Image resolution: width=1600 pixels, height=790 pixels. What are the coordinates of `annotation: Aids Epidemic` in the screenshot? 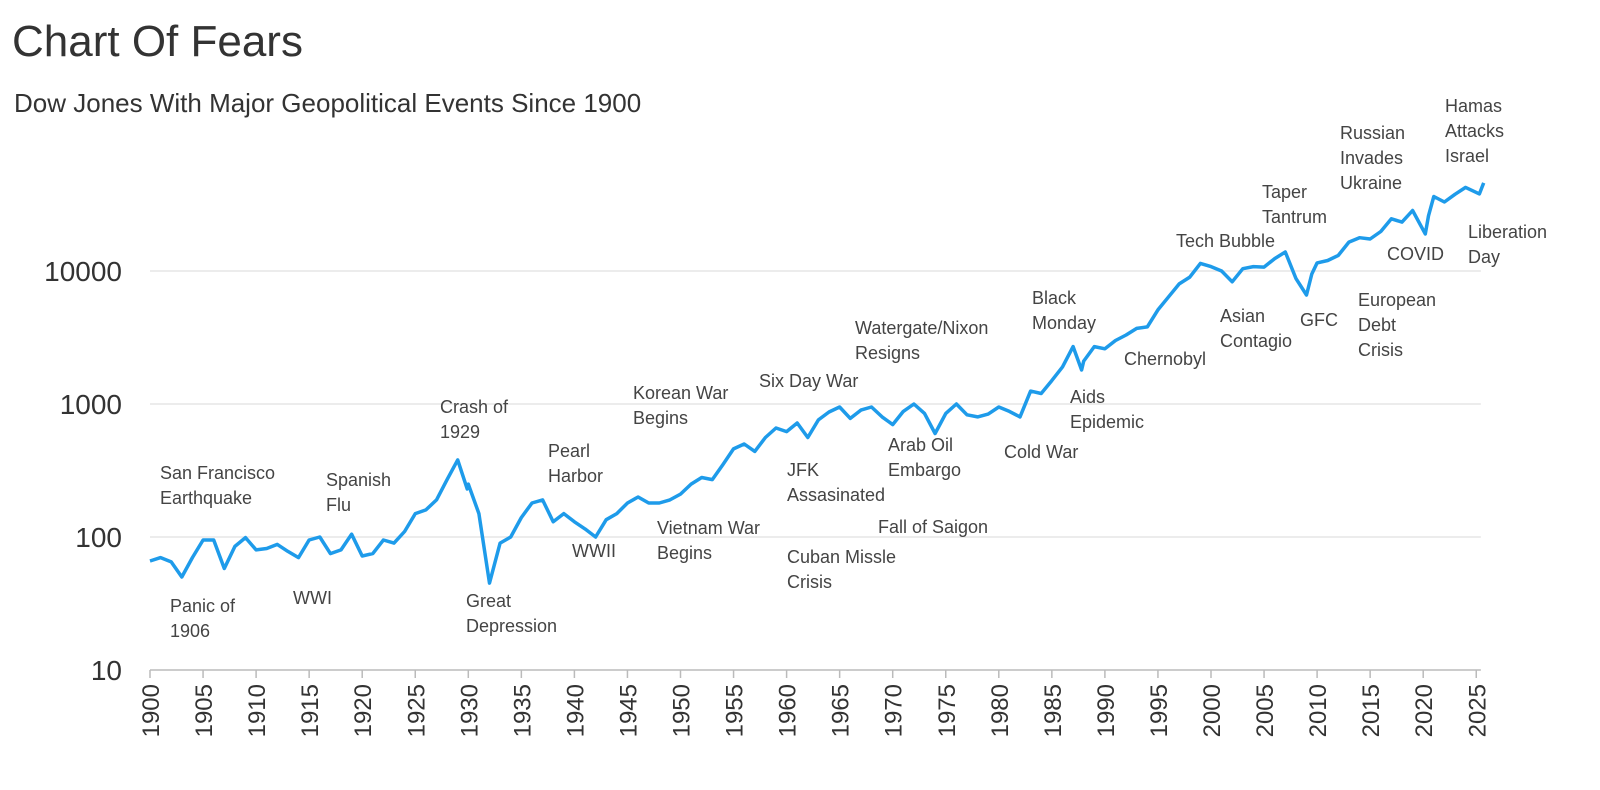 It's located at (1107, 409).